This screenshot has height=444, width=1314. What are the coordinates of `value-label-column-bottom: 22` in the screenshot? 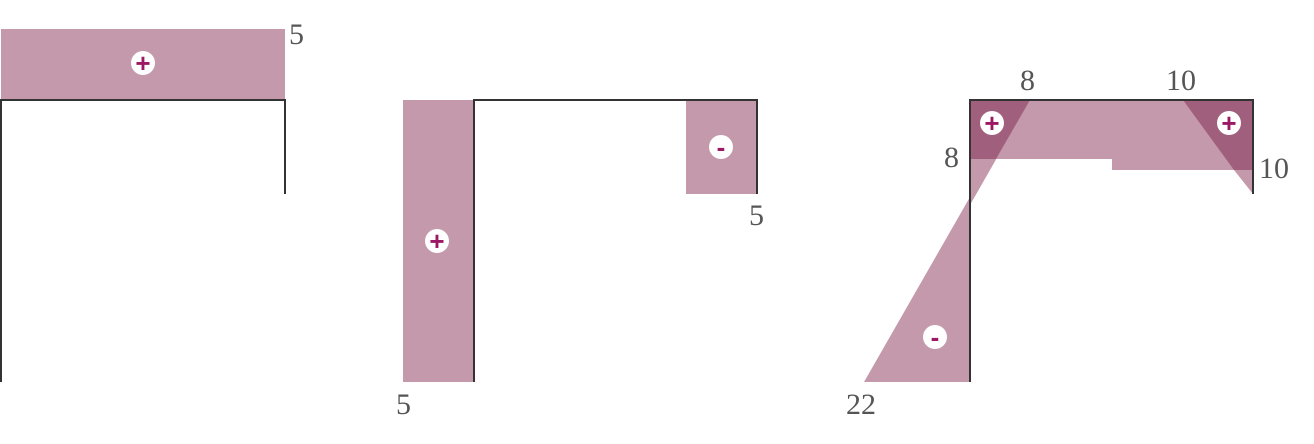 It's located at (861, 404).